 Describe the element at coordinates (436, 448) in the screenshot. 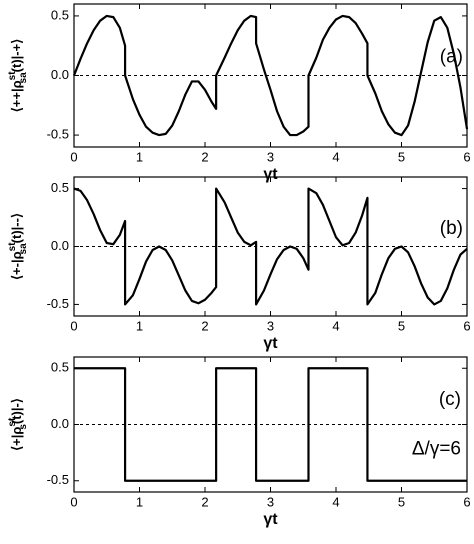

I see `annotation: Δ/γ=6` at that location.